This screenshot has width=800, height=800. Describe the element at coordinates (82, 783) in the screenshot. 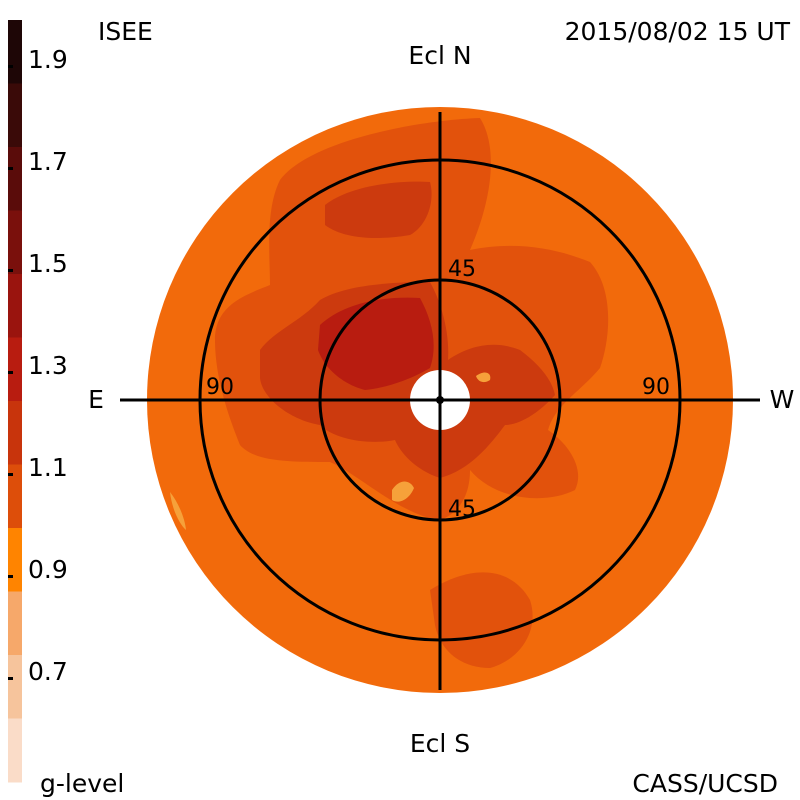

I see `colorbar-title: g-level` at that location.